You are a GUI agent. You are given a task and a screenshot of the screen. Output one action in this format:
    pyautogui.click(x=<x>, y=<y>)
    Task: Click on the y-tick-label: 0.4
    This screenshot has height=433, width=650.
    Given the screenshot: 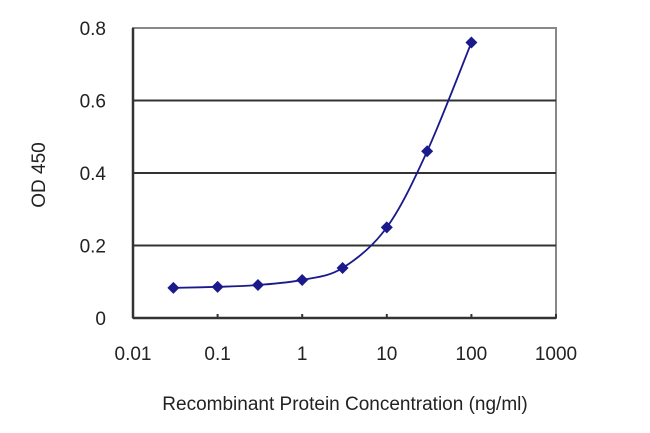 What is the action you would take?
    pyautogui.click(x=93, y=174)
    